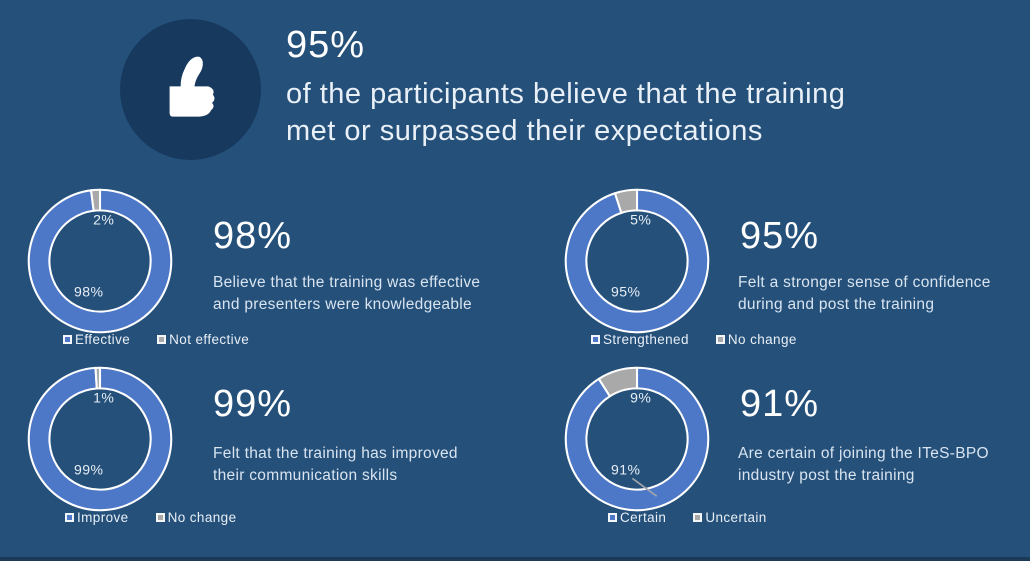 This screenshot has height=561, width=1030. I want to click on stat-headline: 99%, so click(253, 404).